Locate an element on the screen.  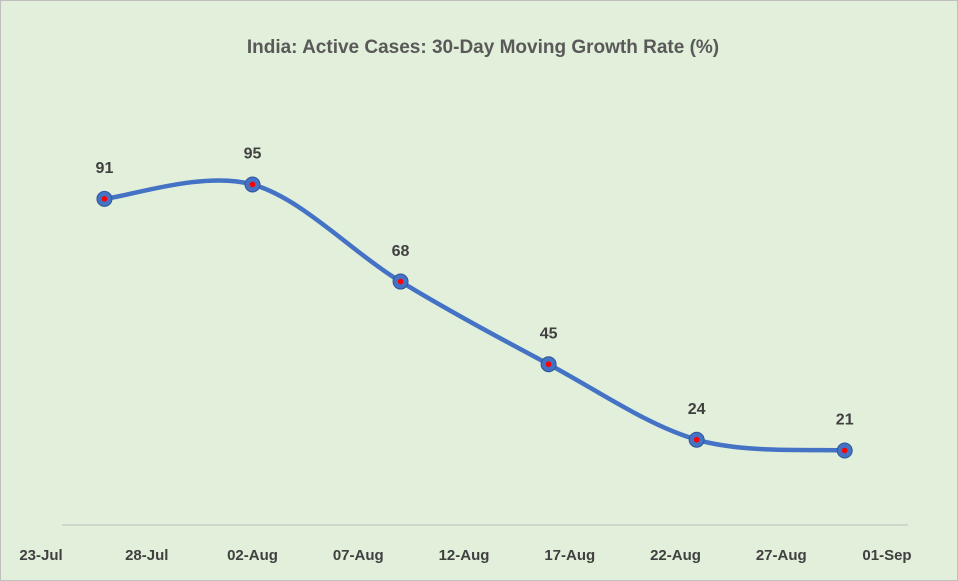
x-tick-label: 17-Aug is located at coordinates (569, 555).